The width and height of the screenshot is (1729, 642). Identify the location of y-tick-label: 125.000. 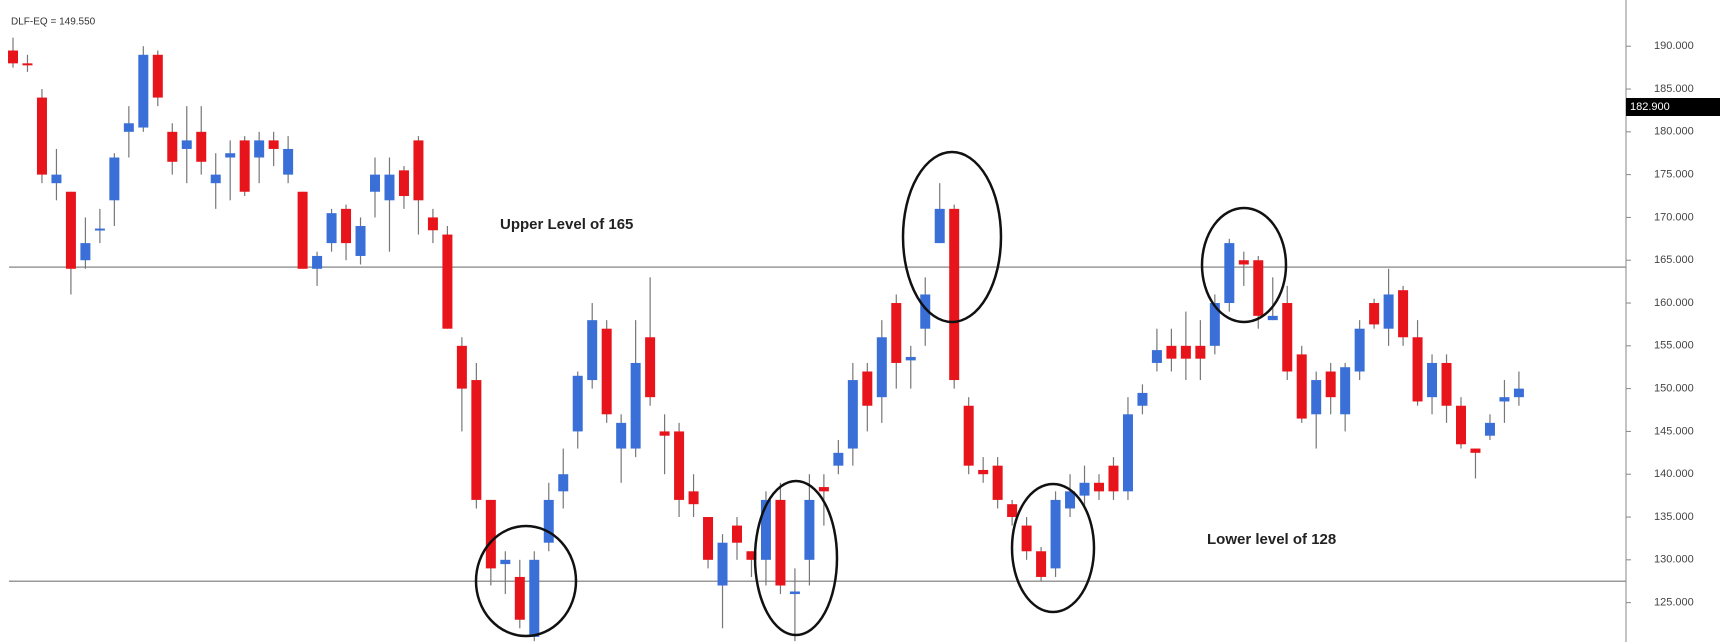
(1674, 603).